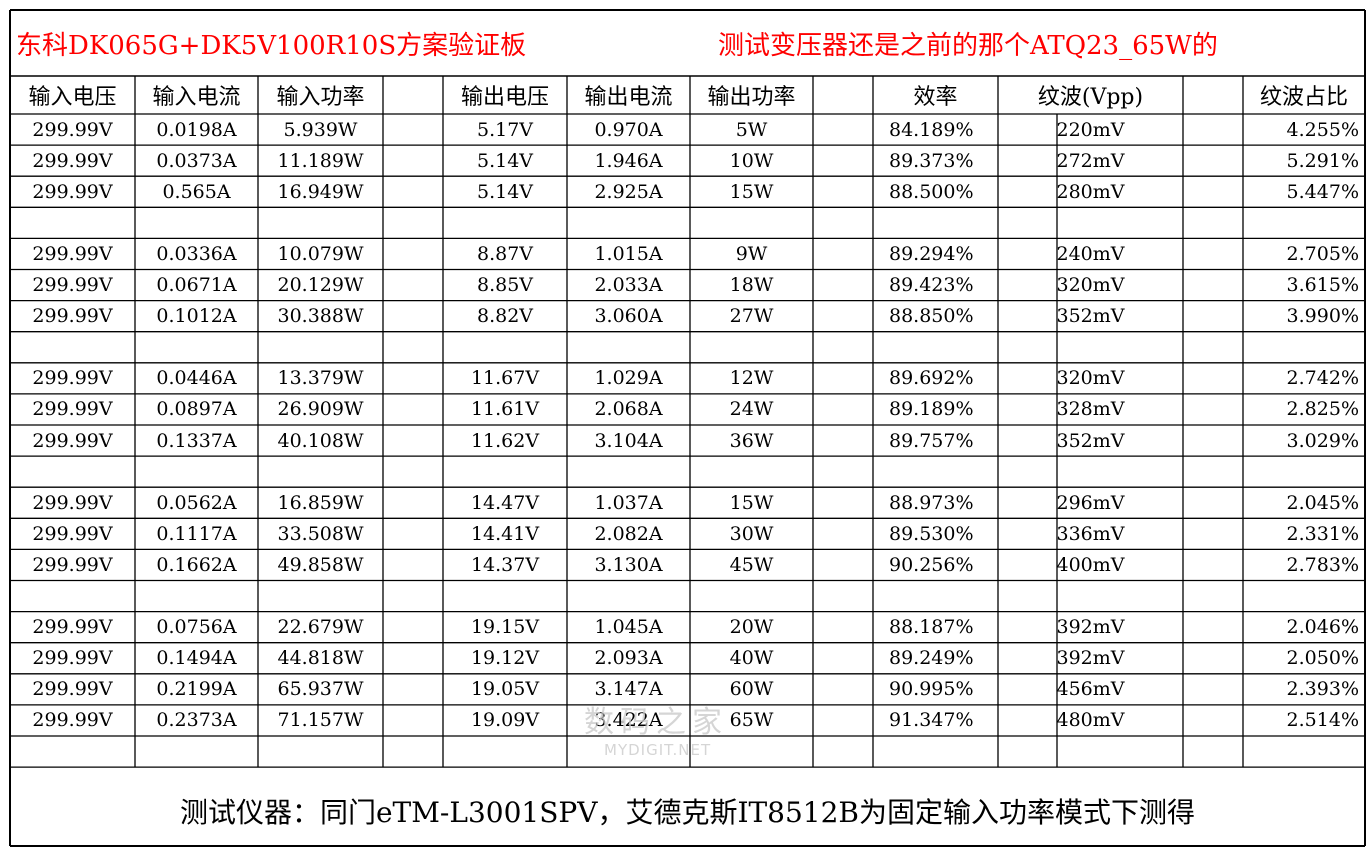 This screenshot has height=853, width=1372. Describe the element at coordinates (196, 316) in the screenshot. I see `cell-input-current: 0.1012A` at that location.